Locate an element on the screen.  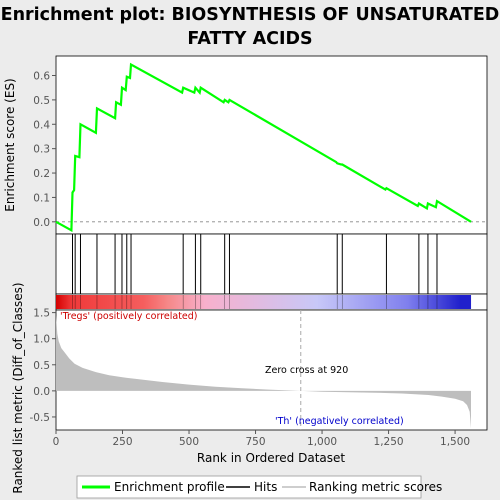
es-y-tick-label: 0.0 is located at coordinates (41, 223).